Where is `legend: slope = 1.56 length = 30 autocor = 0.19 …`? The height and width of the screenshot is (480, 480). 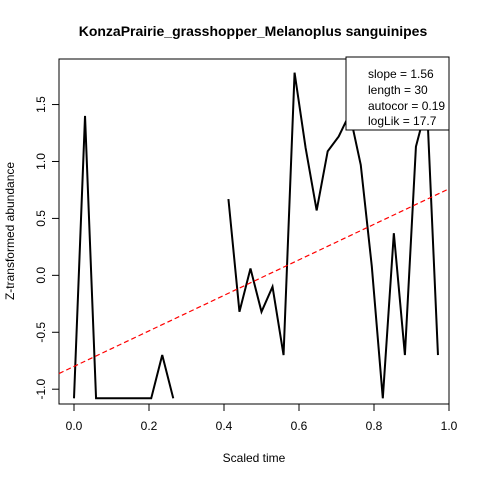
legend: slope = 1.56 length = 30 autocor = 0.19 … is located at coordinates (397, 93).